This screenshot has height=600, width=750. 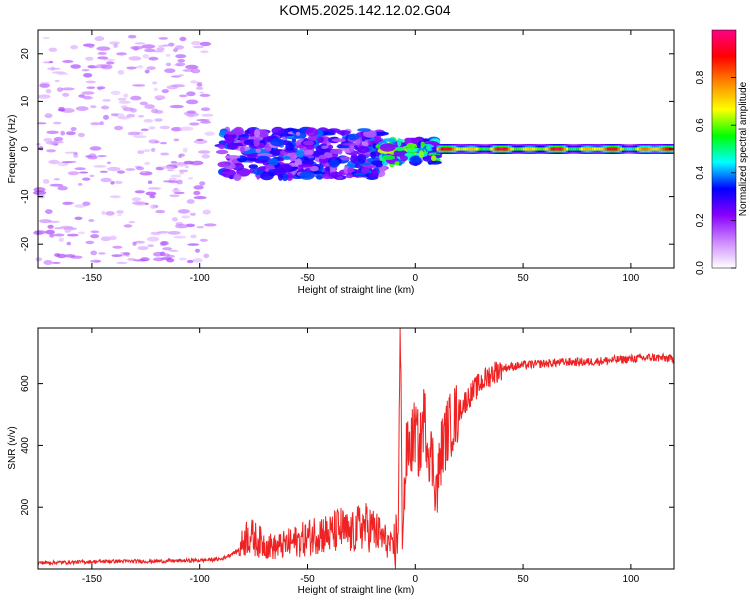 What do you see at coordinates (743, 148) in the screenshot?
I see `colorbar-label: Normalized spectral amplitude` at bounding box center [743, 148].